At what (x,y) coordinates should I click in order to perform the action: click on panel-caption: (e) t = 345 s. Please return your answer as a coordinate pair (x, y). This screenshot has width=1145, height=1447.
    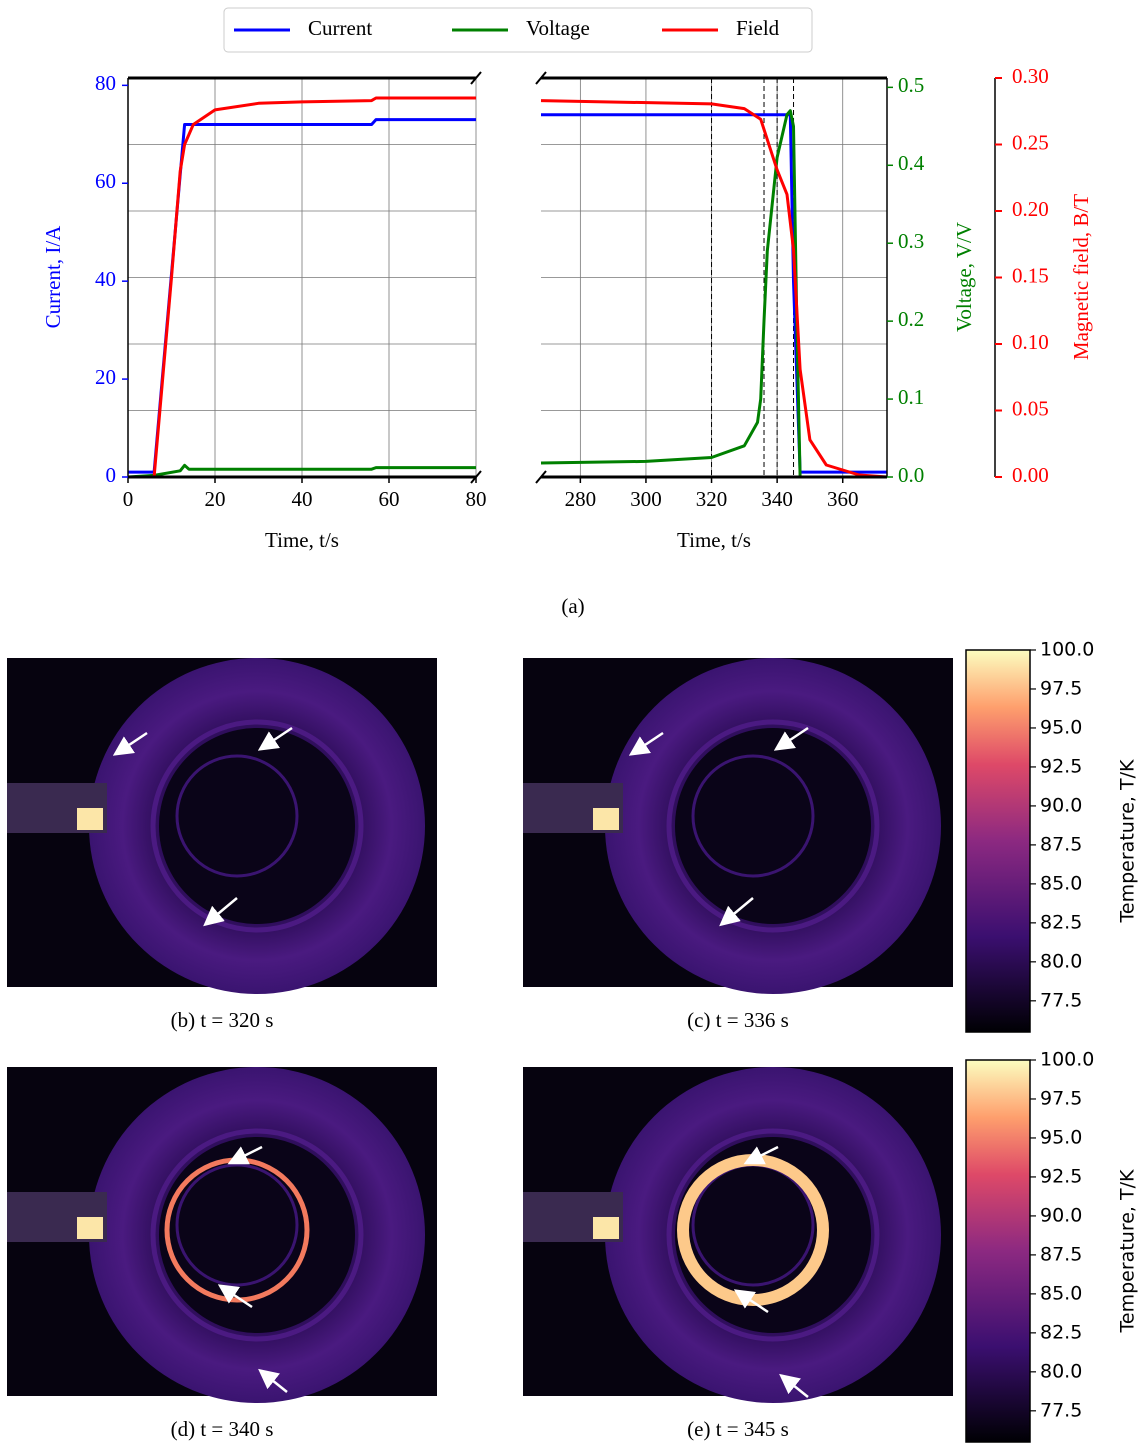
    Looking at the image, I should click on (738, 1429).